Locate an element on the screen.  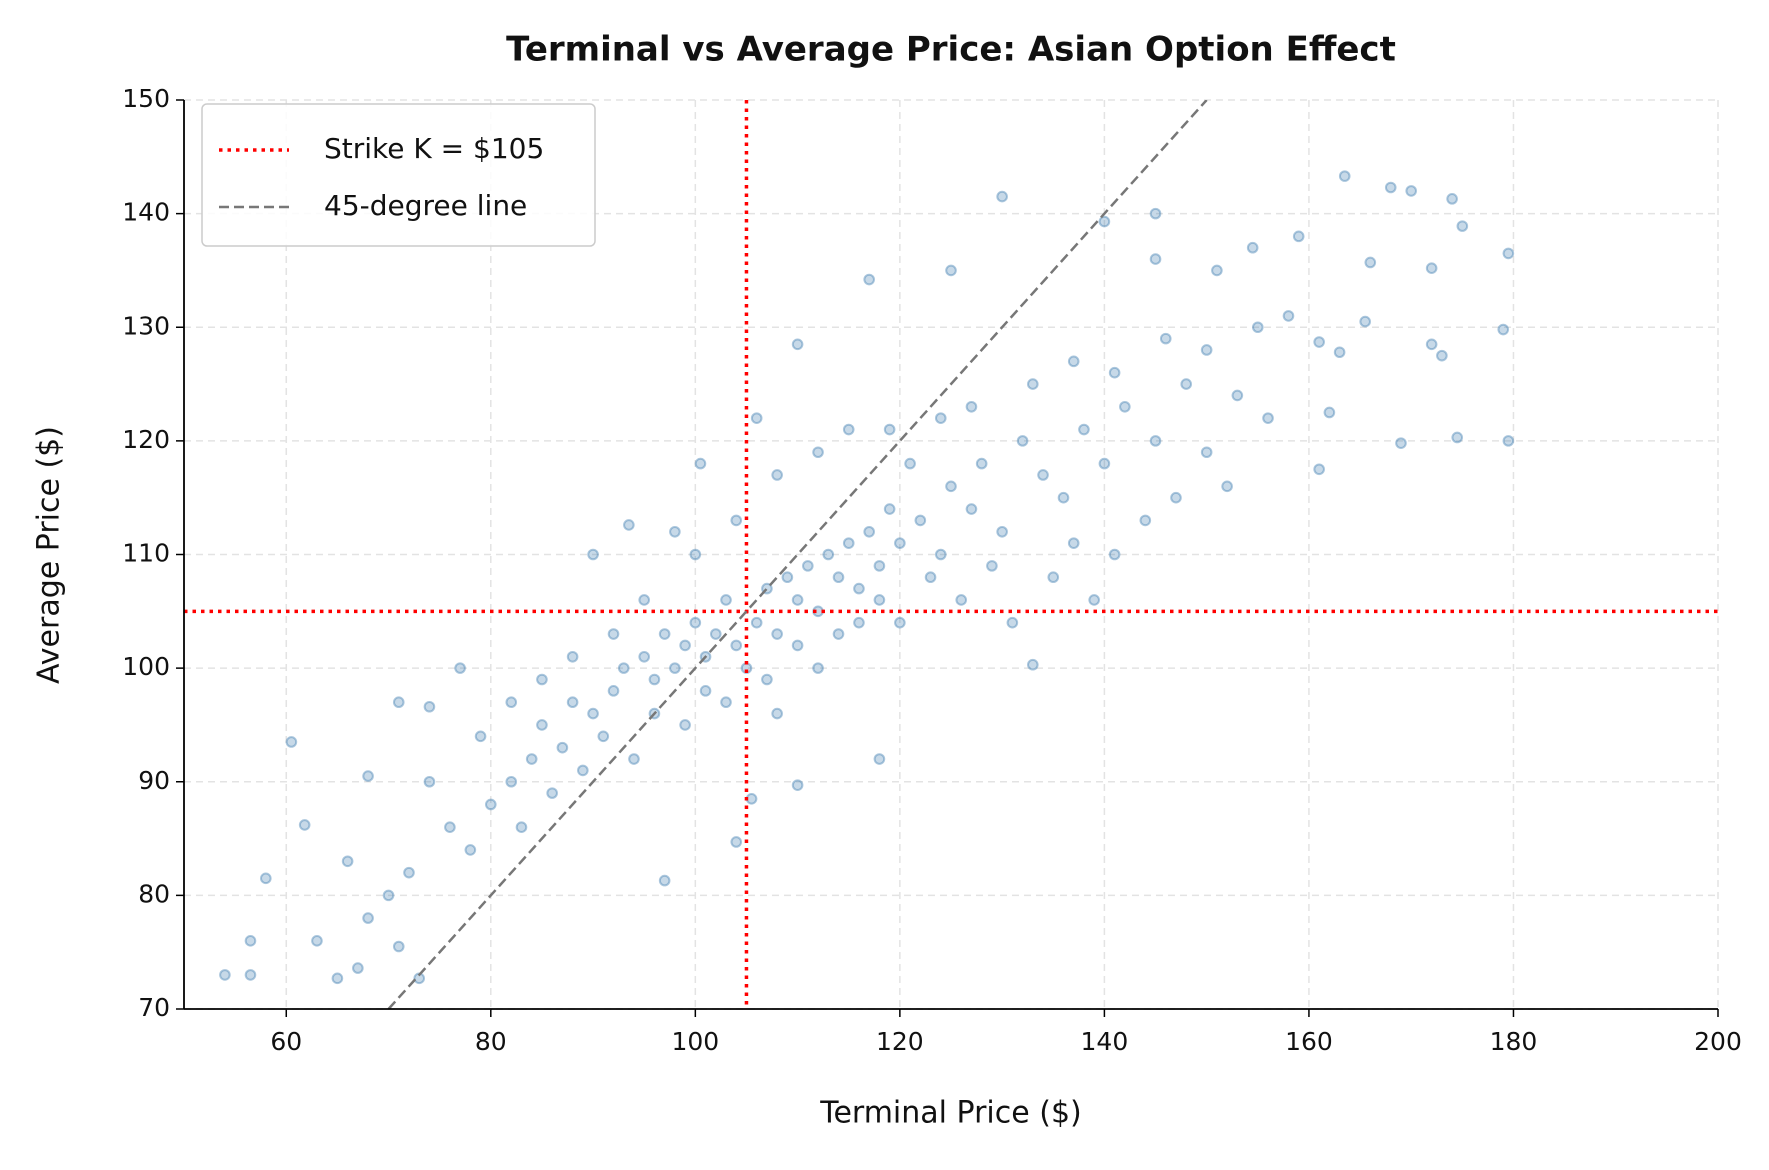
legend-box is located at coordinates (398, 175).